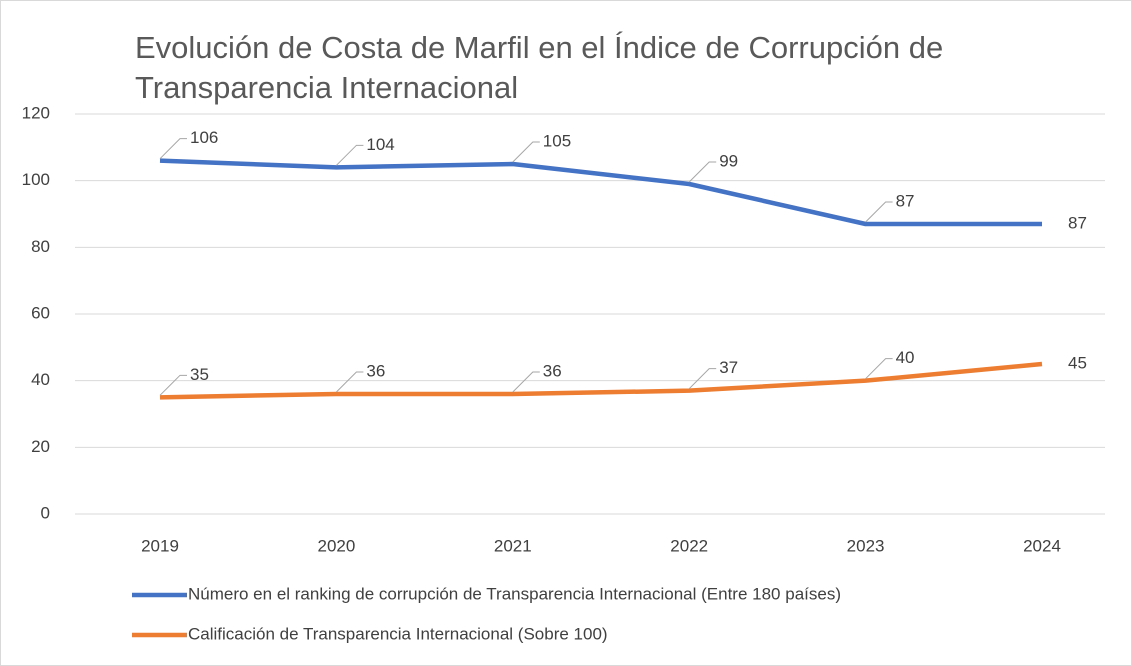 This screenshot has width=1132, height=666. What do you see at coordinates (1042, 545) in the screenshot?
I see `x-tick-label: 2024` at bounding box center [1042, 545].